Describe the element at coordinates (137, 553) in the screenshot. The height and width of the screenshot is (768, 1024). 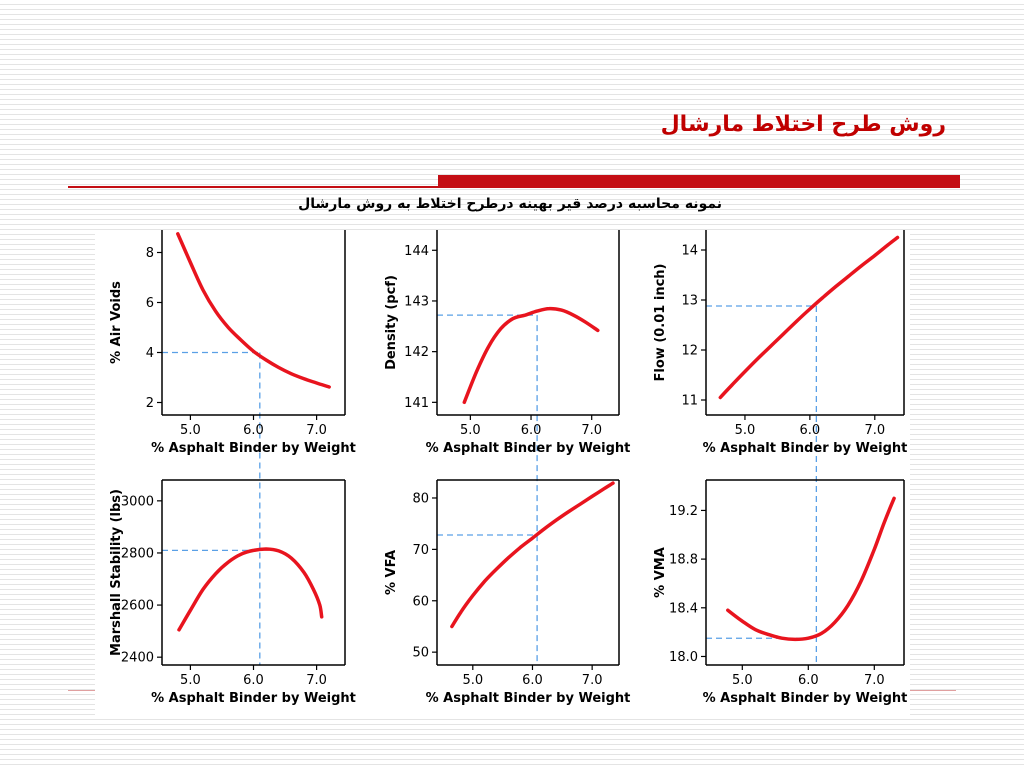
I see `y-tick-label: 2800` at that location.